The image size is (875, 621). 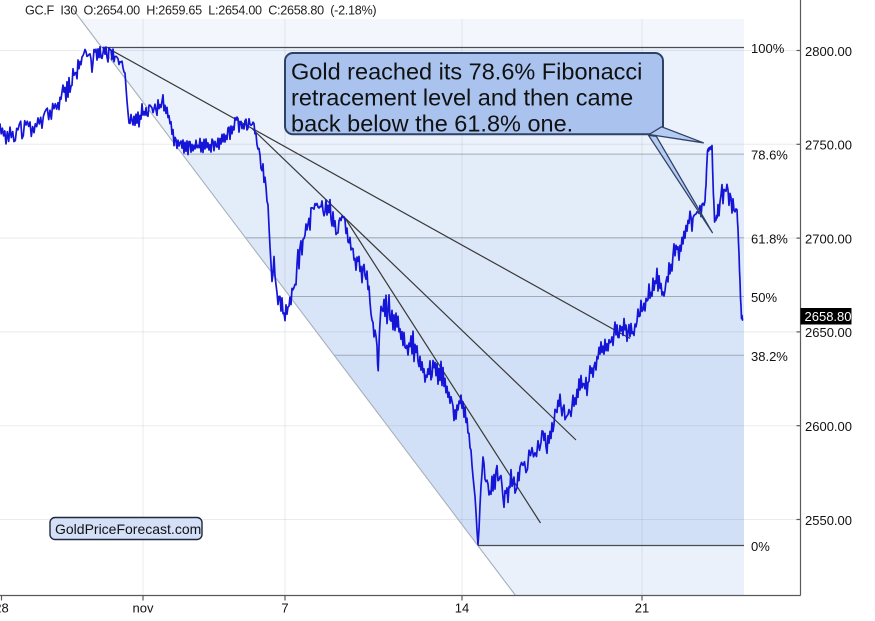 I want to click on svg-text: 14, so click(x=462, y=607).